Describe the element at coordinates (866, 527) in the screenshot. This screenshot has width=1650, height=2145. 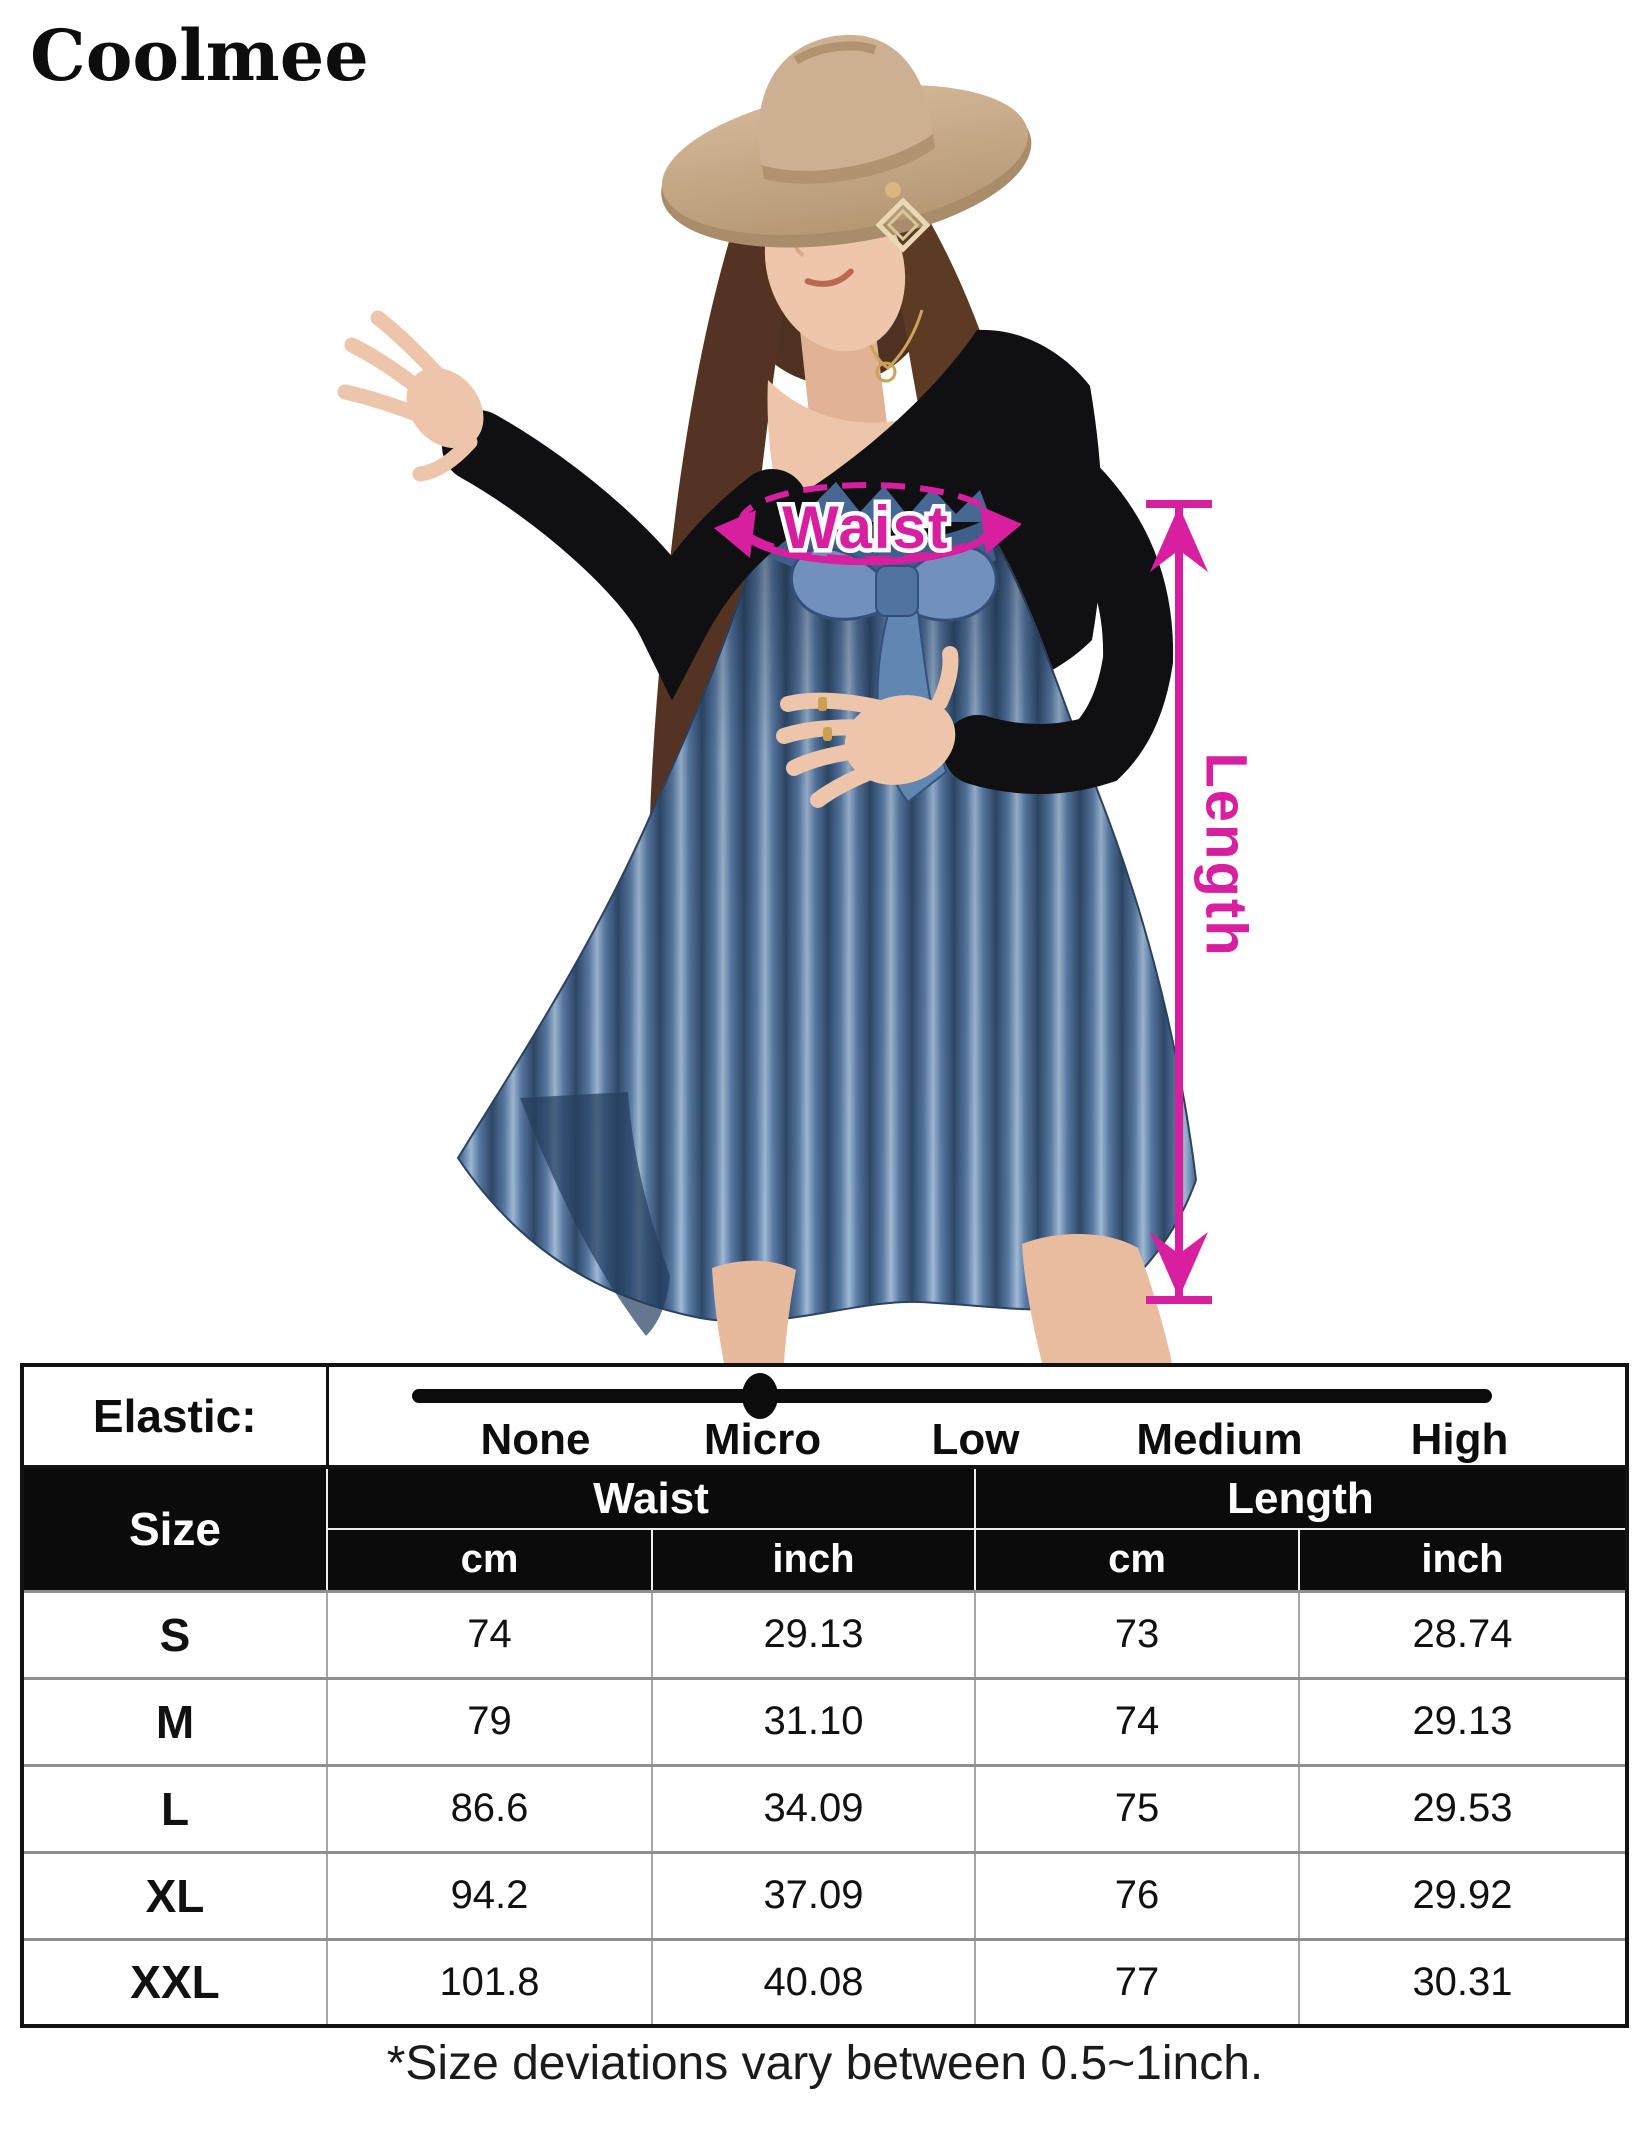
I see `waist-measure-label: Waist` at that location.